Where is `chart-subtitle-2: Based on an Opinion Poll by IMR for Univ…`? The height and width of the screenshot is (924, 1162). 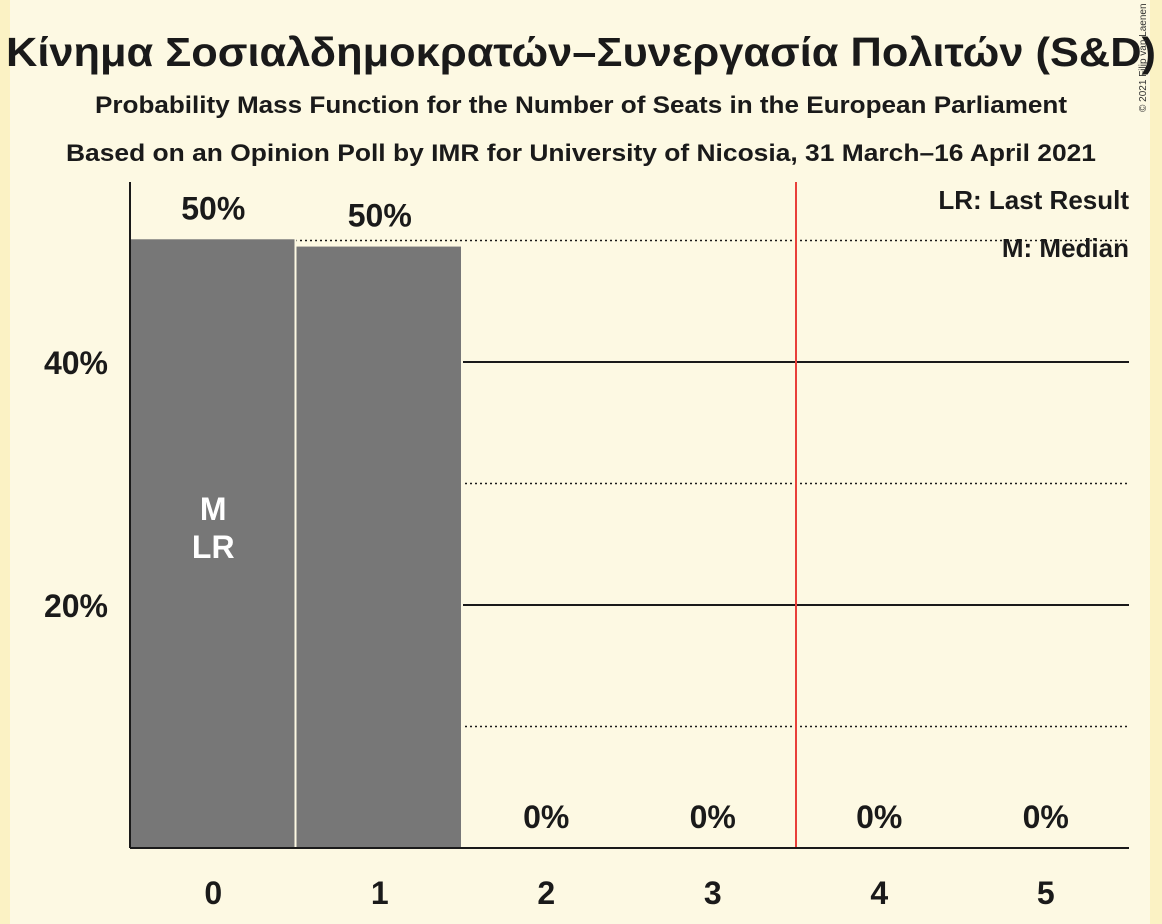 chart-subtitle-2: Based on an Opinion Poll by IMR for Univ… is located at coordinates (581, 153).